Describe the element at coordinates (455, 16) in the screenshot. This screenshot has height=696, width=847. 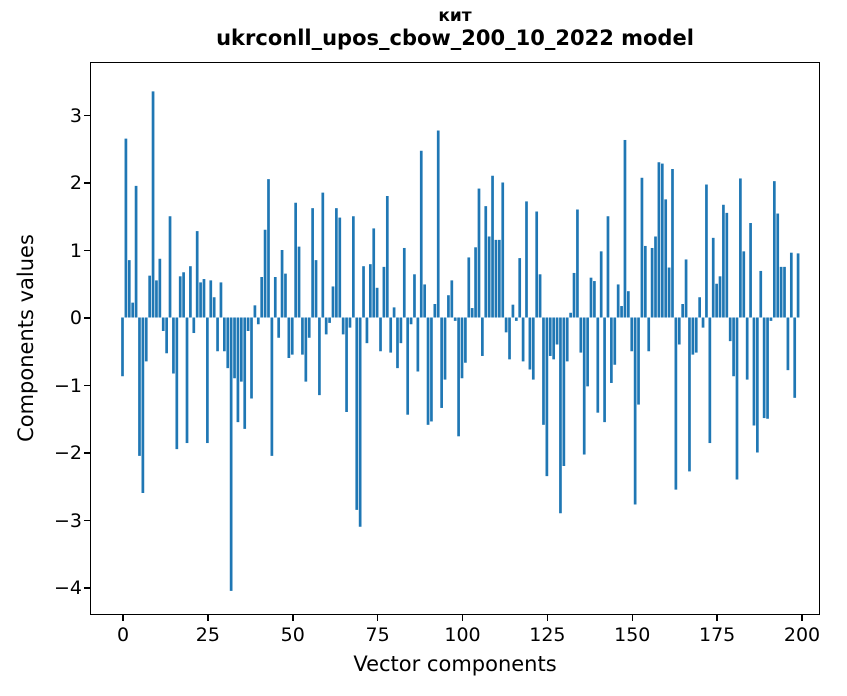
I see `figure-suptitle: кит` at that location.